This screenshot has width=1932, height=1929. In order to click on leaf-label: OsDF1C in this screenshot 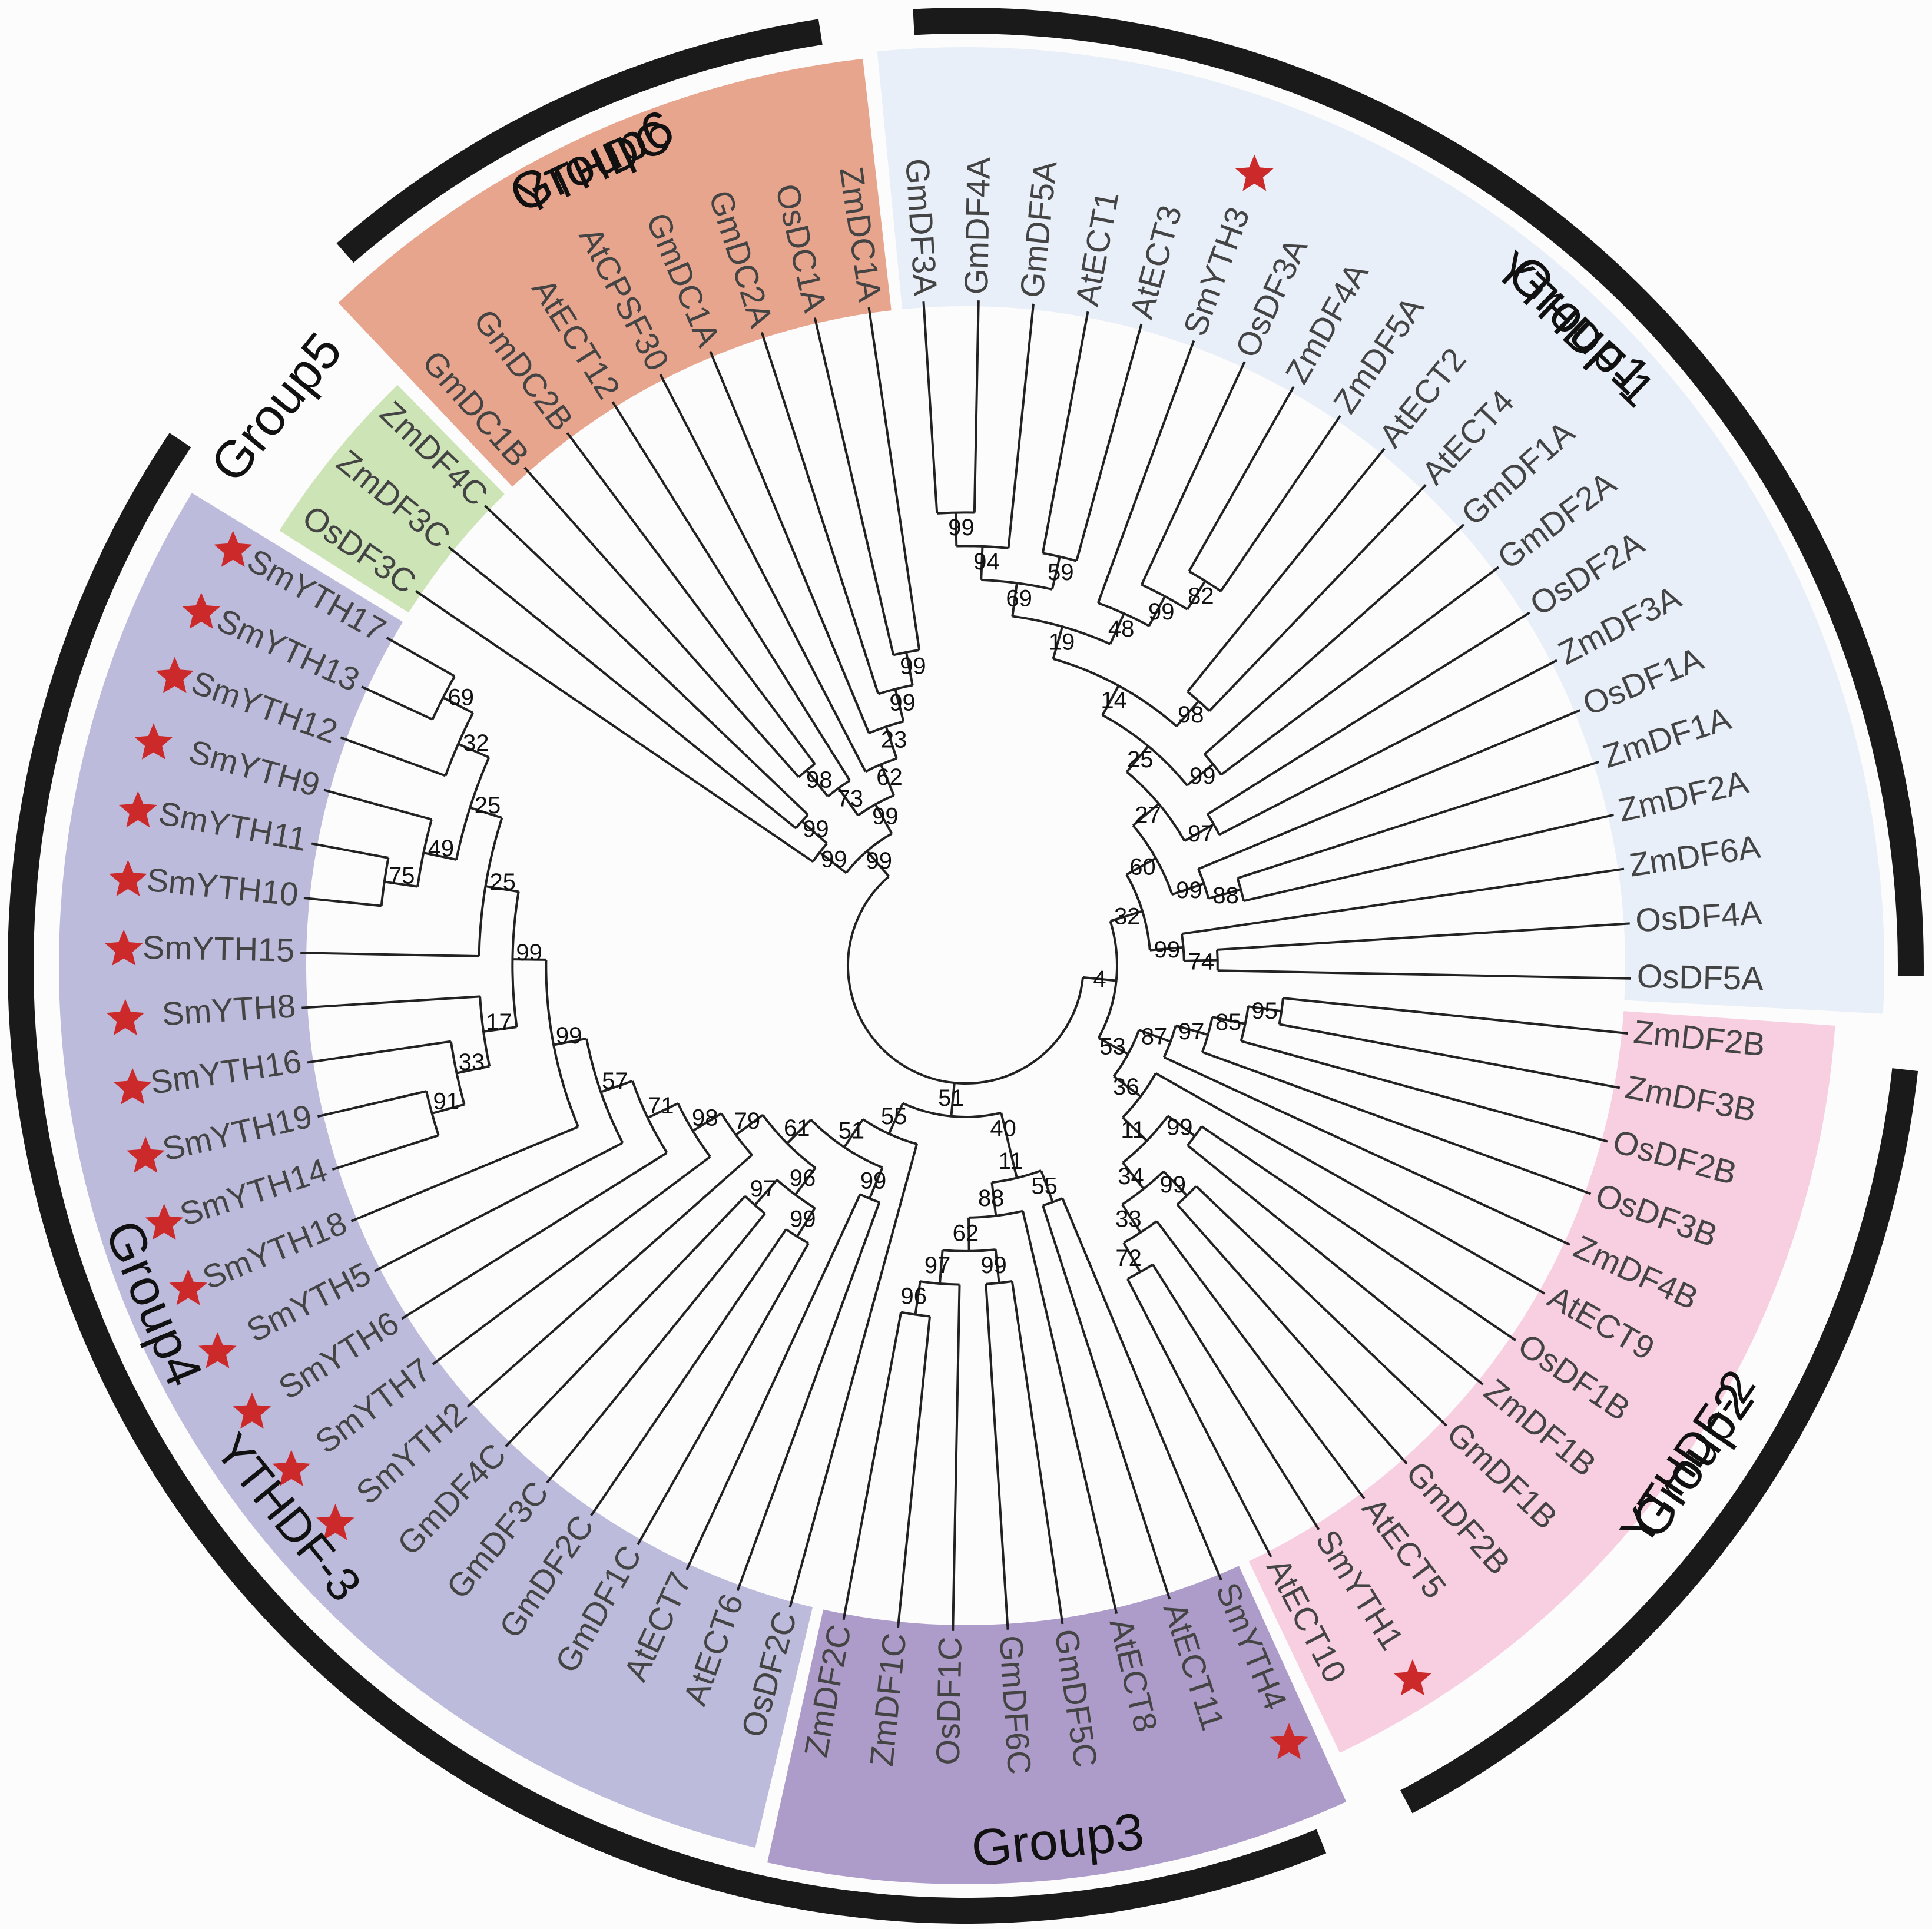, I will do `click(949, 1700)`.